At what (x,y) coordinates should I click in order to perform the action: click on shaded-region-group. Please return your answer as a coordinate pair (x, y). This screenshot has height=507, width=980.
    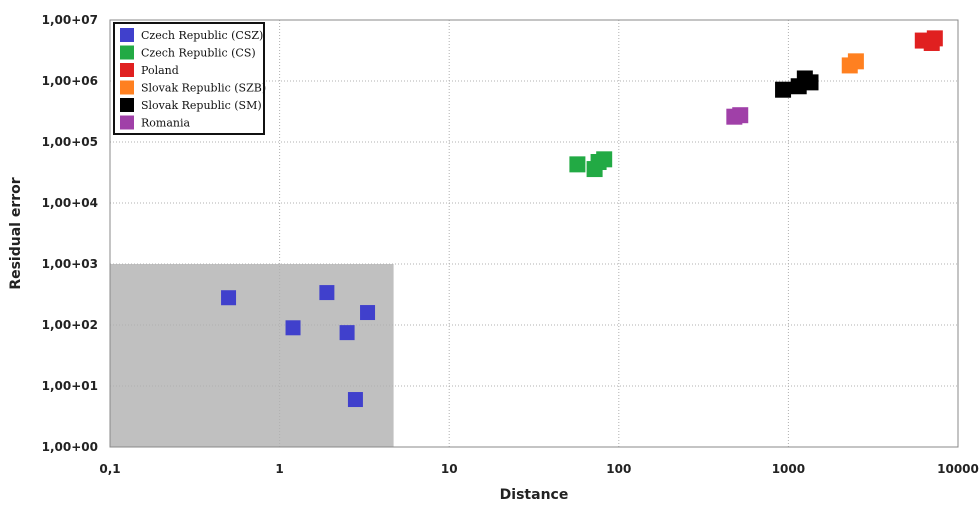
    Looking at the image, I should click on (252, 355).